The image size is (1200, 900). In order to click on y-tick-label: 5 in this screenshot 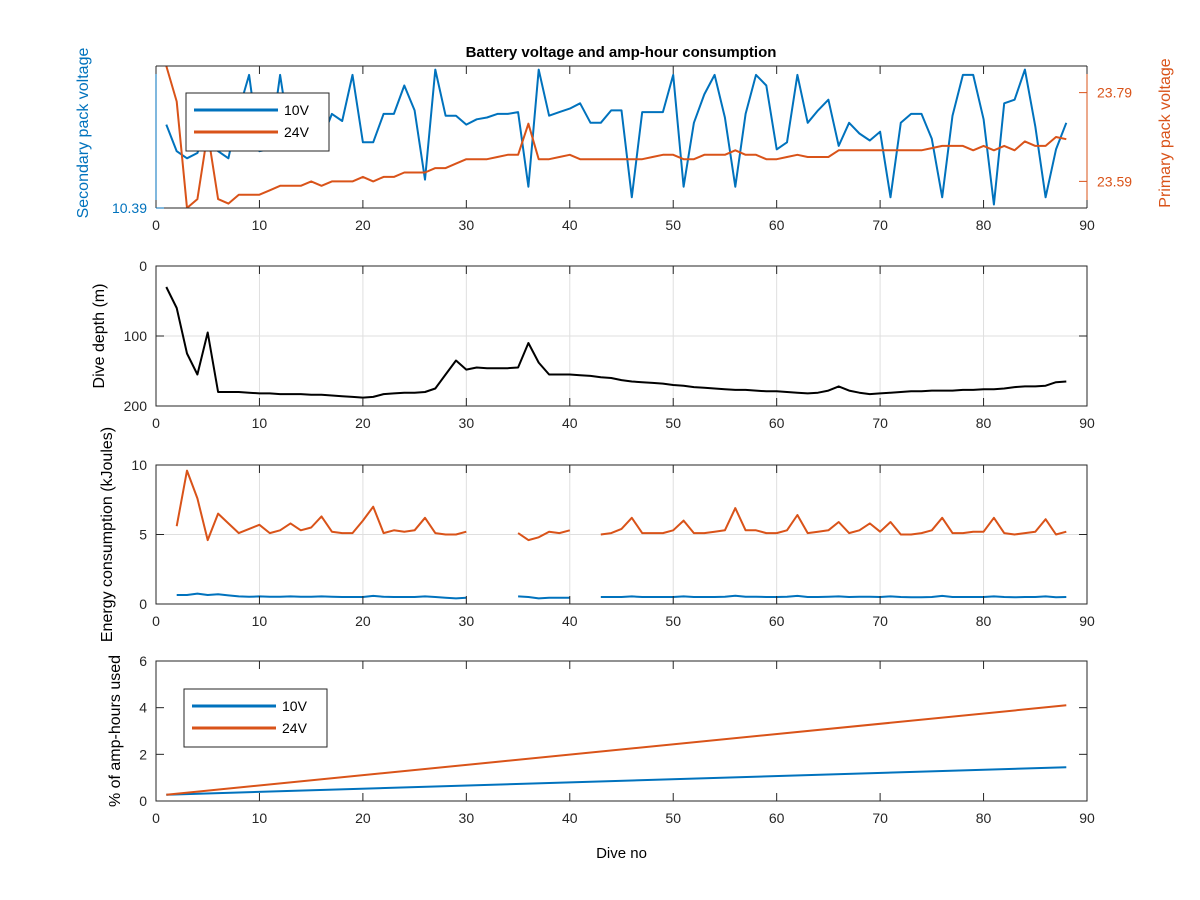, I will do `click(143, 535)`.